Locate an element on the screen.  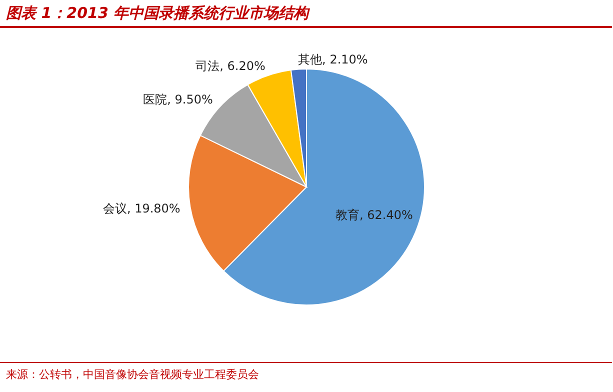
slice-label: 司法, 6.20% is located at coordinates (231, 65).